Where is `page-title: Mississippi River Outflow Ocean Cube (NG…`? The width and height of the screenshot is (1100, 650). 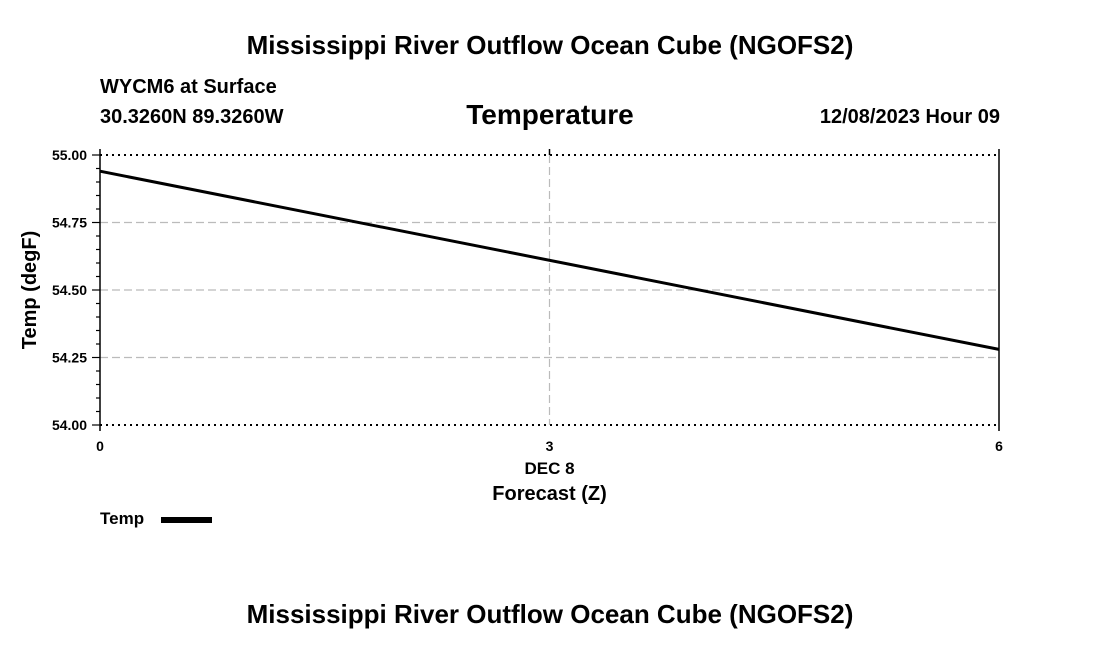 page-title: Mississippi River Outflow Ocean Cube (NG… is located at coordinates (550, 45).